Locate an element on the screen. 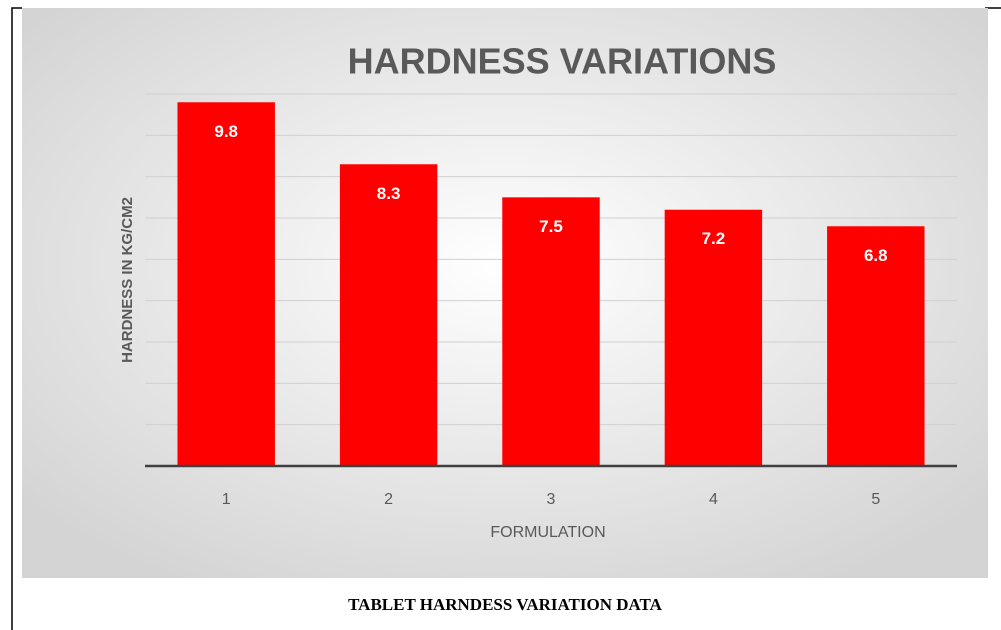 This screenshot has height=630, width=1001. value-label: 7.2 is located at coordinates (714, 238).